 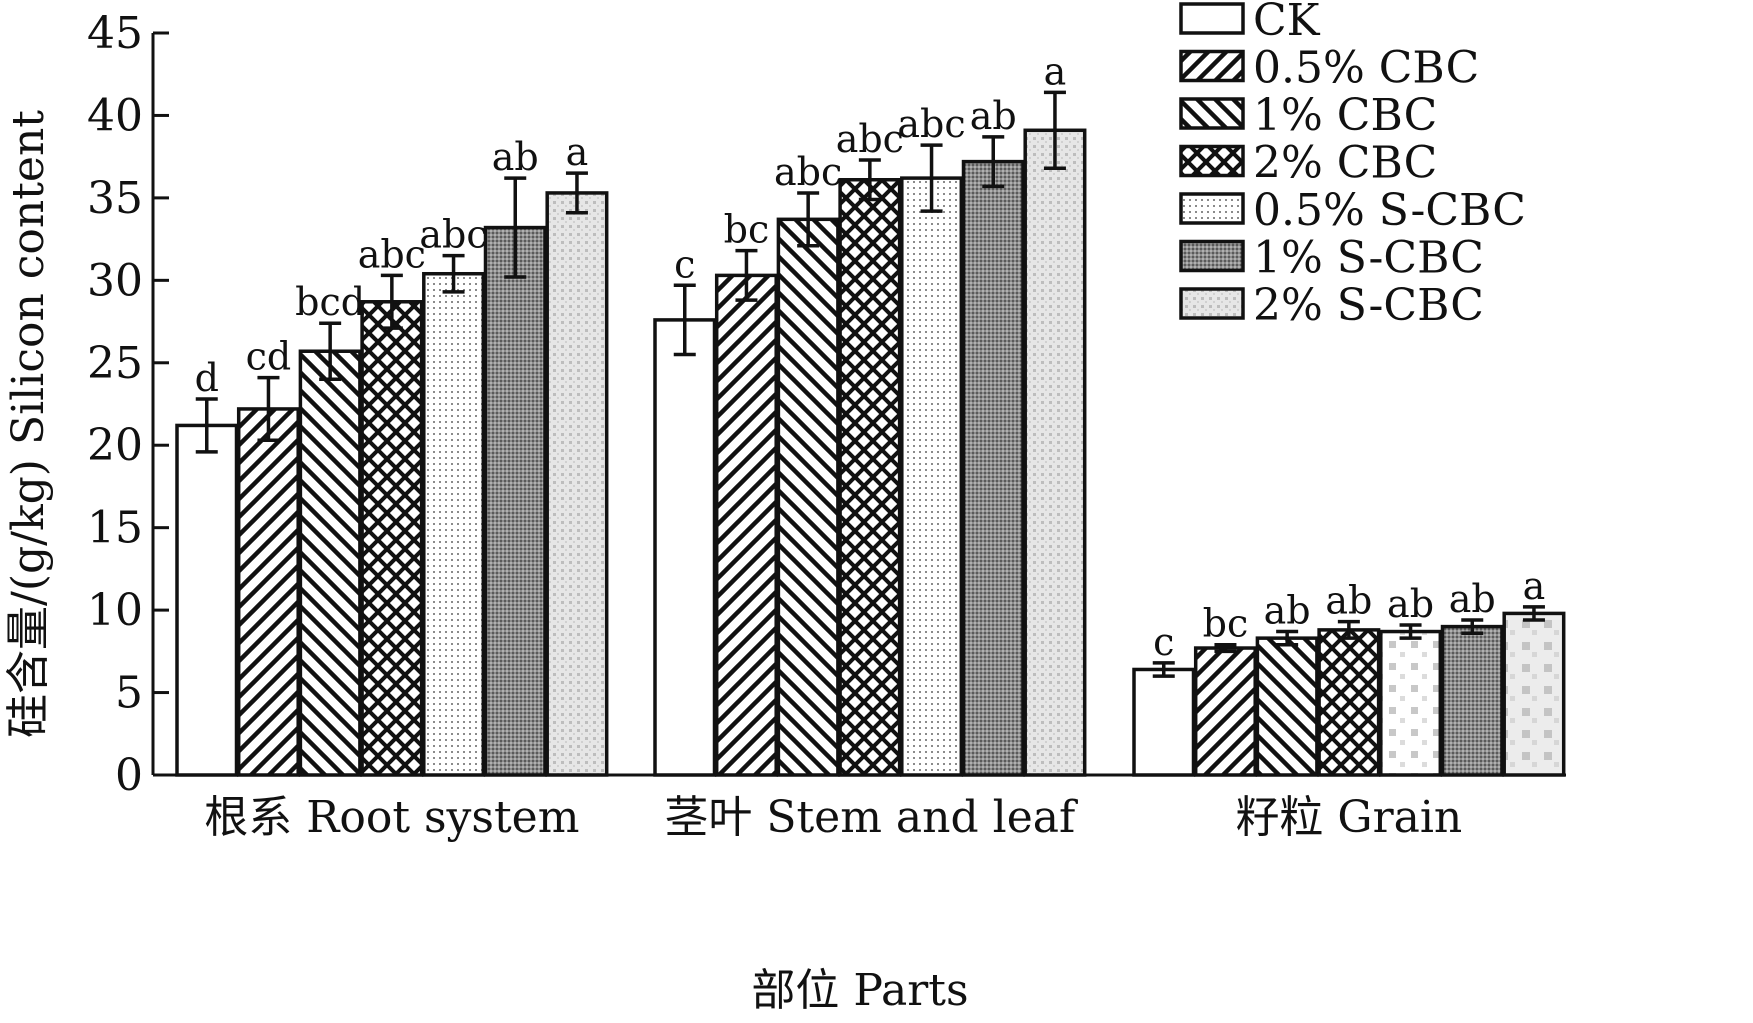 I want to click on category-label: 籽粒 Grain, so click(x=1348, y=817).